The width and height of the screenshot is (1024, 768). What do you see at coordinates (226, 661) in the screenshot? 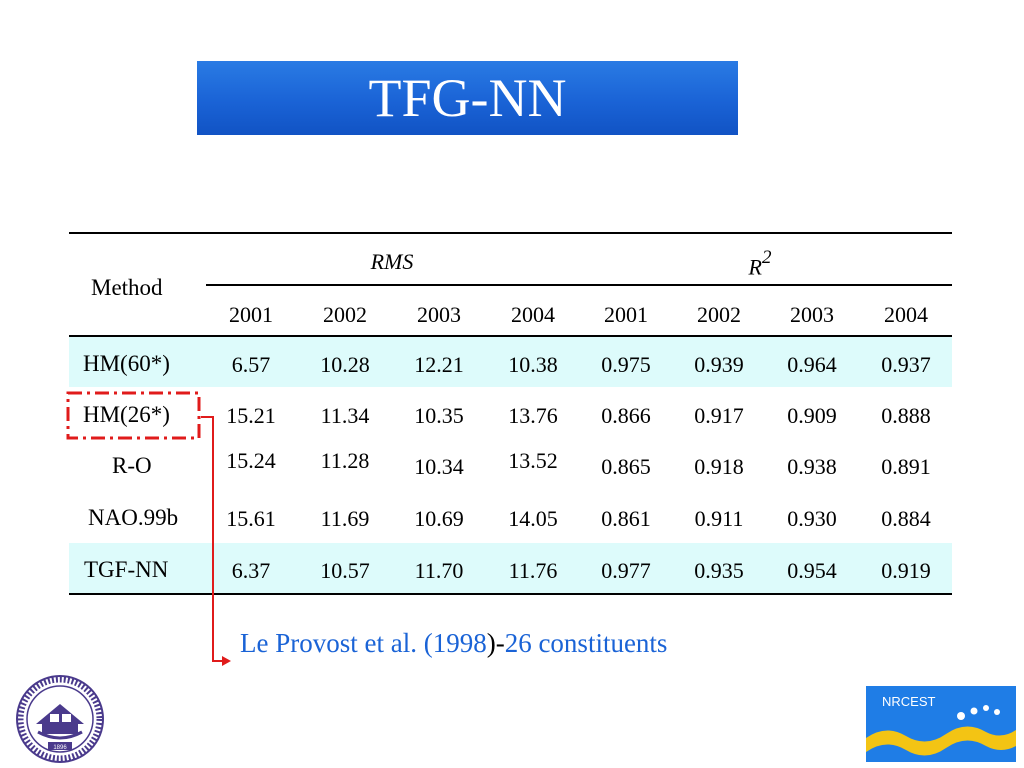
I see `arrow-icon` at bounding box center [226, 661].